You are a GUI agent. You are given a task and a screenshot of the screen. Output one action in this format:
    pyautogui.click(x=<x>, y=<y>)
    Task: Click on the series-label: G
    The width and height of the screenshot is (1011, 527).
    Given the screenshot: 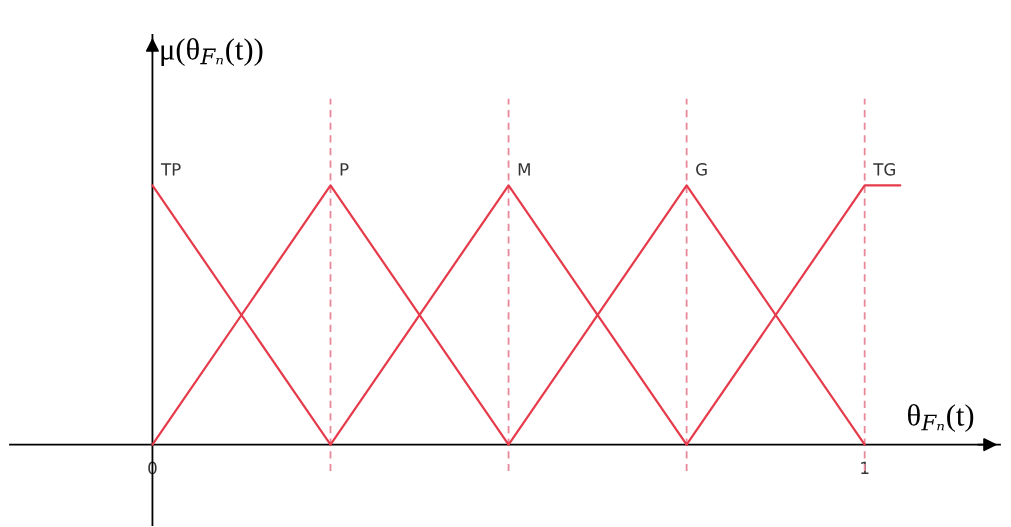 What is the action you would take?
    pyautogui.click(x=701, y=169)
    